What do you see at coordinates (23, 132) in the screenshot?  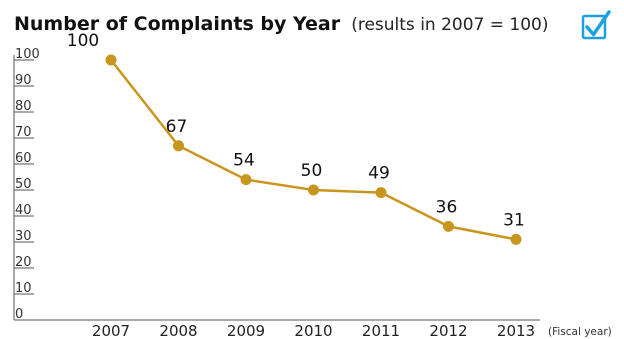 I see `y-tick-label: 70` at bounding box center [23, 132].